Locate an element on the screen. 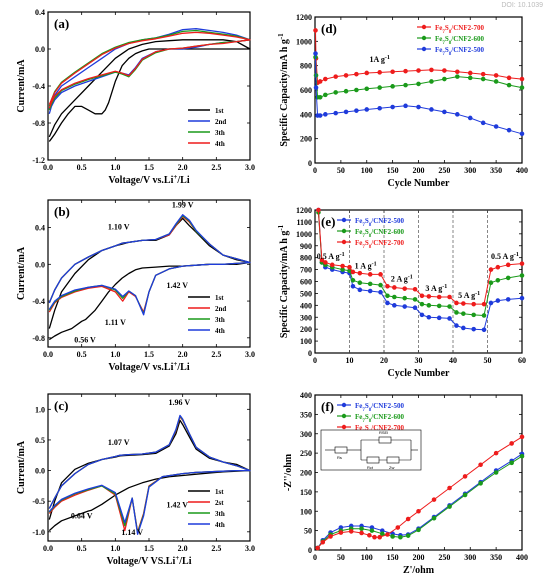  legend-label: Fe7S8/CNF2-500 is located at coordinates (379, 407).